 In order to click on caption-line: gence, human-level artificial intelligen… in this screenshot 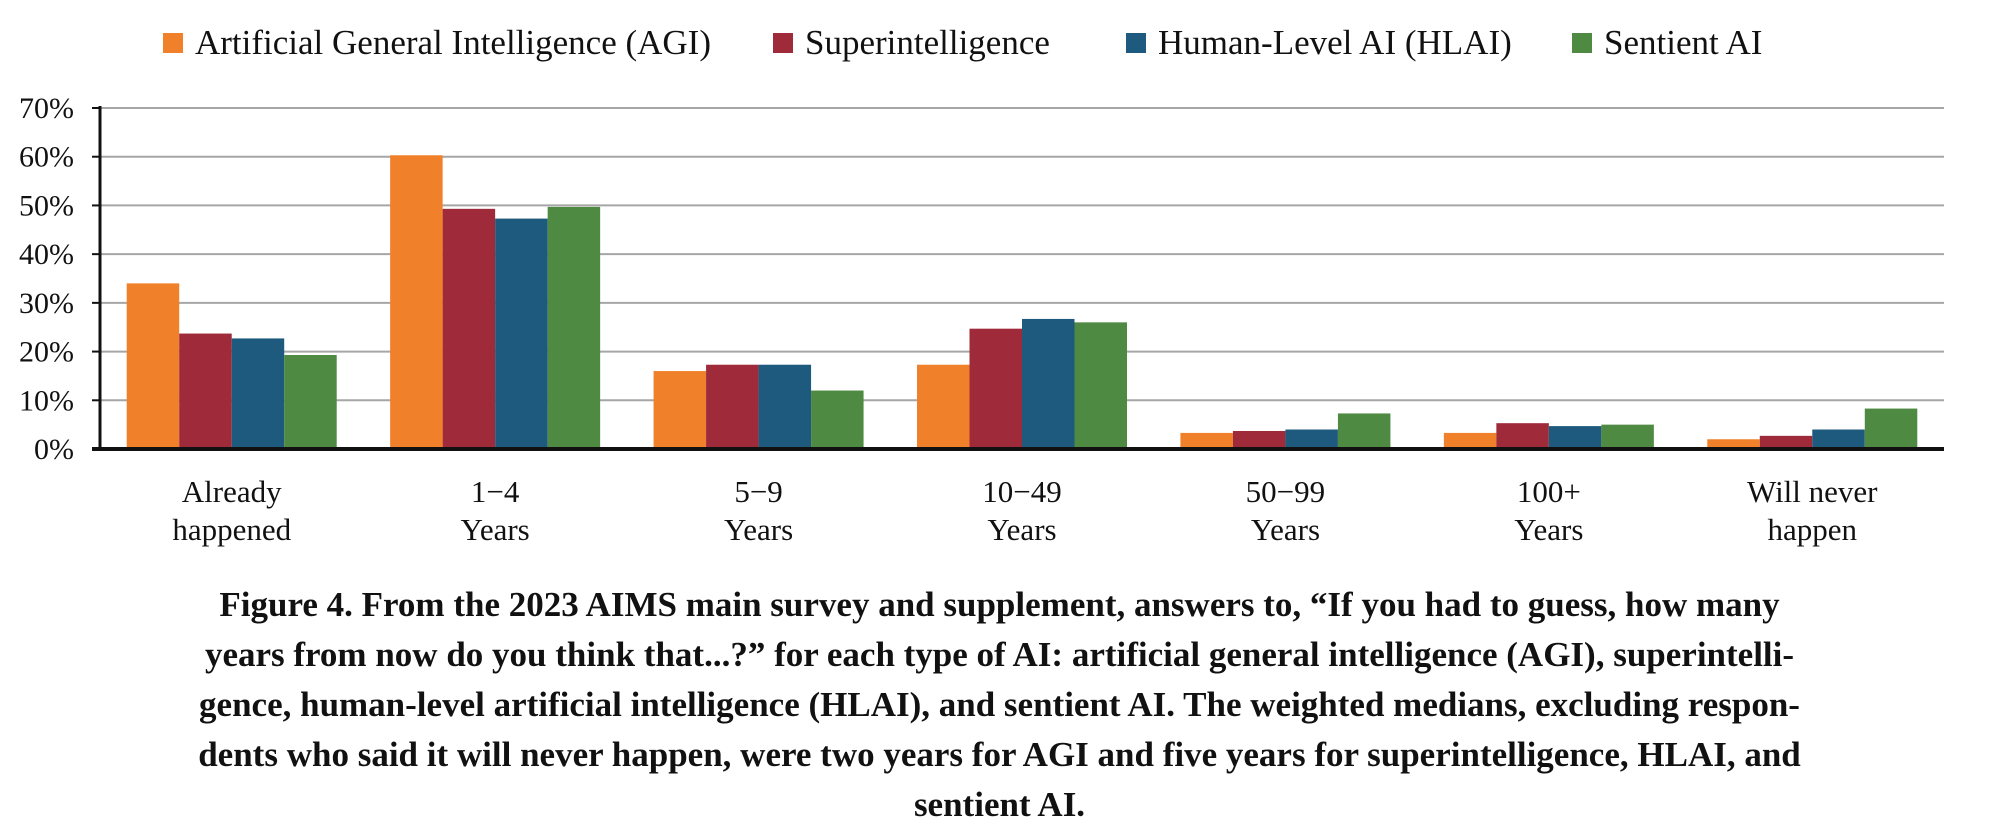, I will do `click(999, 704)`.